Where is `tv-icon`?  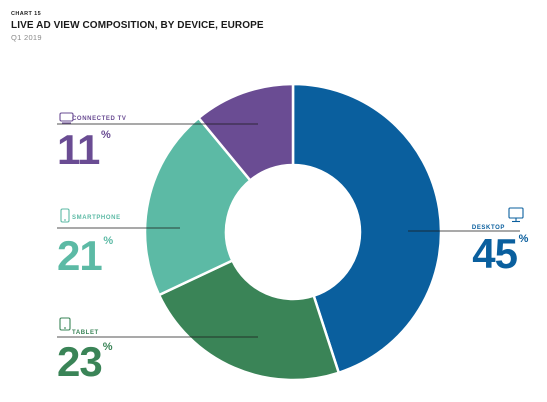
tv-icon is located at coordinates (66, 118).